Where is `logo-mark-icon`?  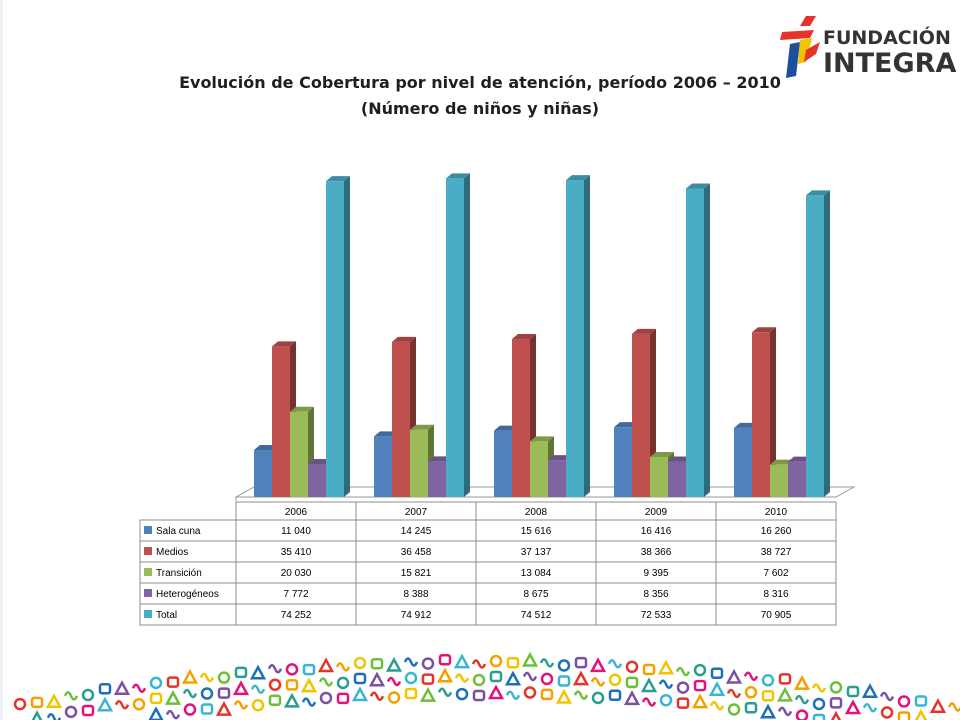
logo-mark-icon is located at coordinates (800, 47).